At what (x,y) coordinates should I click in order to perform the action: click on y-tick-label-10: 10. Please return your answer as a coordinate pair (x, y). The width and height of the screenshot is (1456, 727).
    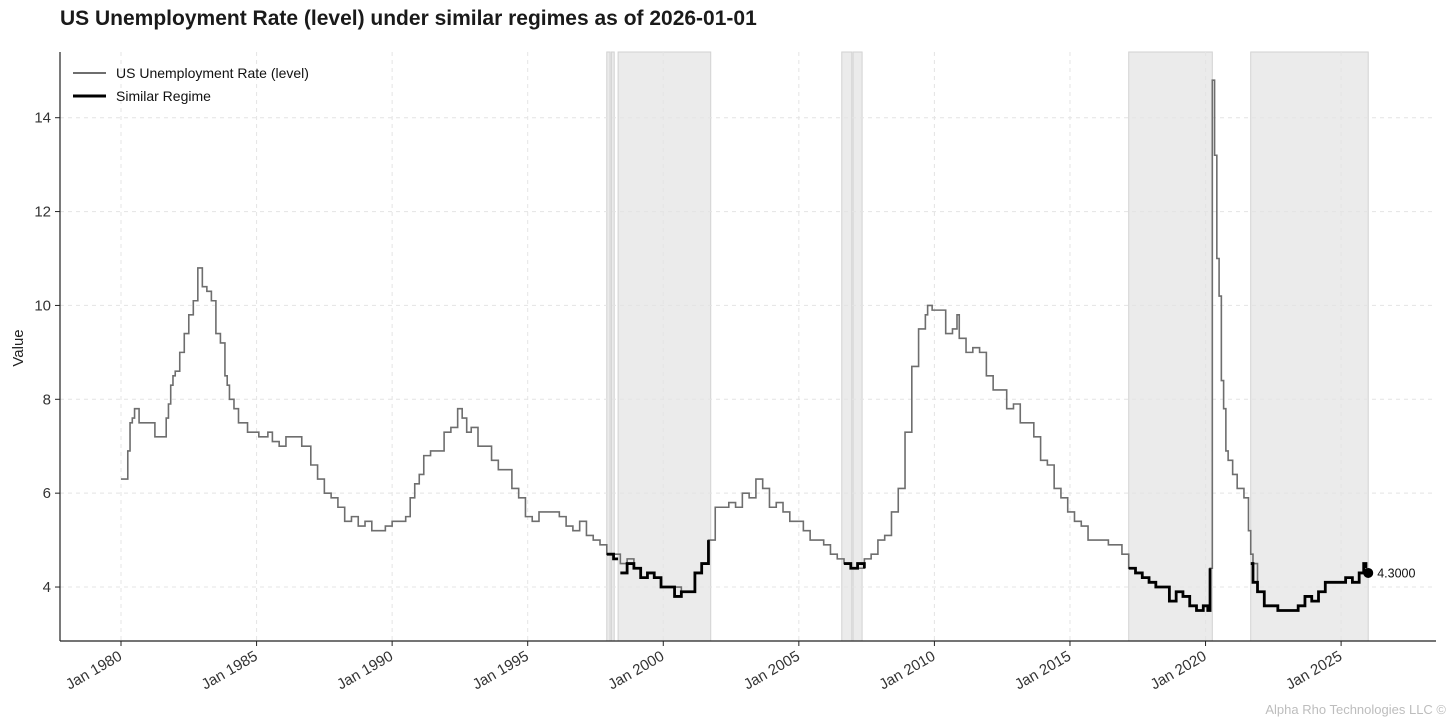
    Looking at the image, I should click on (42, 305).